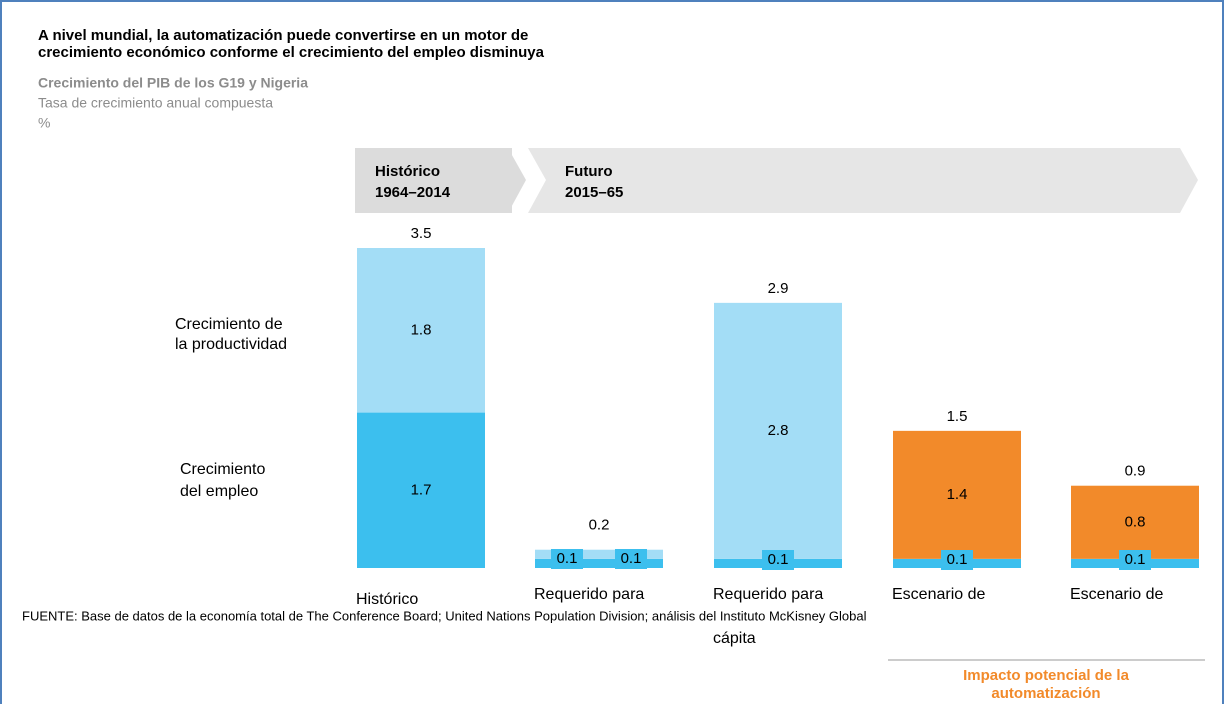 The height and width of the screenshot is (704, 1224). Describe the element at coordinates (173, 83) in the screenshot. I see `chart-subtitle: Crecimiento del PIB de los G19 y Nigeria` at that location.